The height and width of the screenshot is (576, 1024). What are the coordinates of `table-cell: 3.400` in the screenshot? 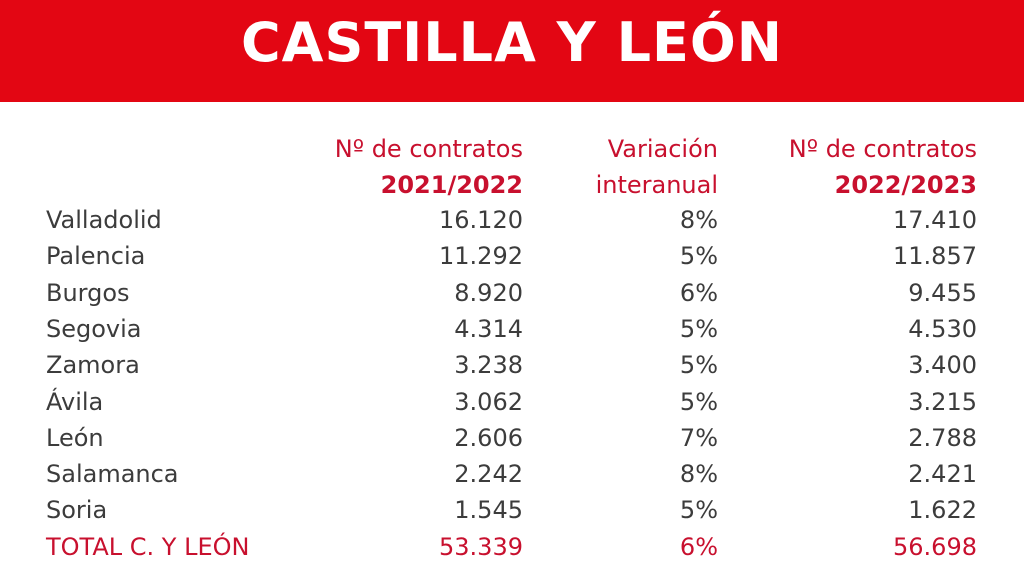 It's located at (942, 365).